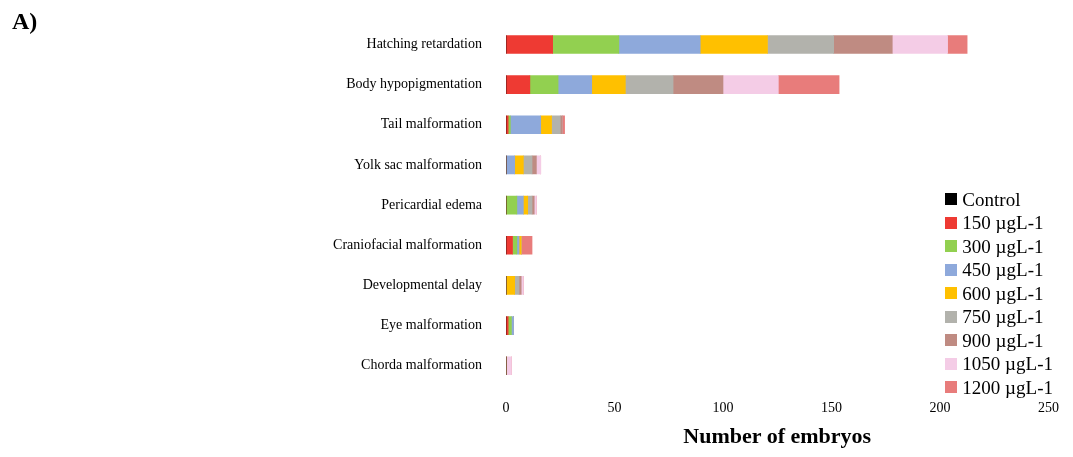 The height and width of the screenshot is (457, 1073). I want to click on x-tick-label: 250, so click(1048, 407).